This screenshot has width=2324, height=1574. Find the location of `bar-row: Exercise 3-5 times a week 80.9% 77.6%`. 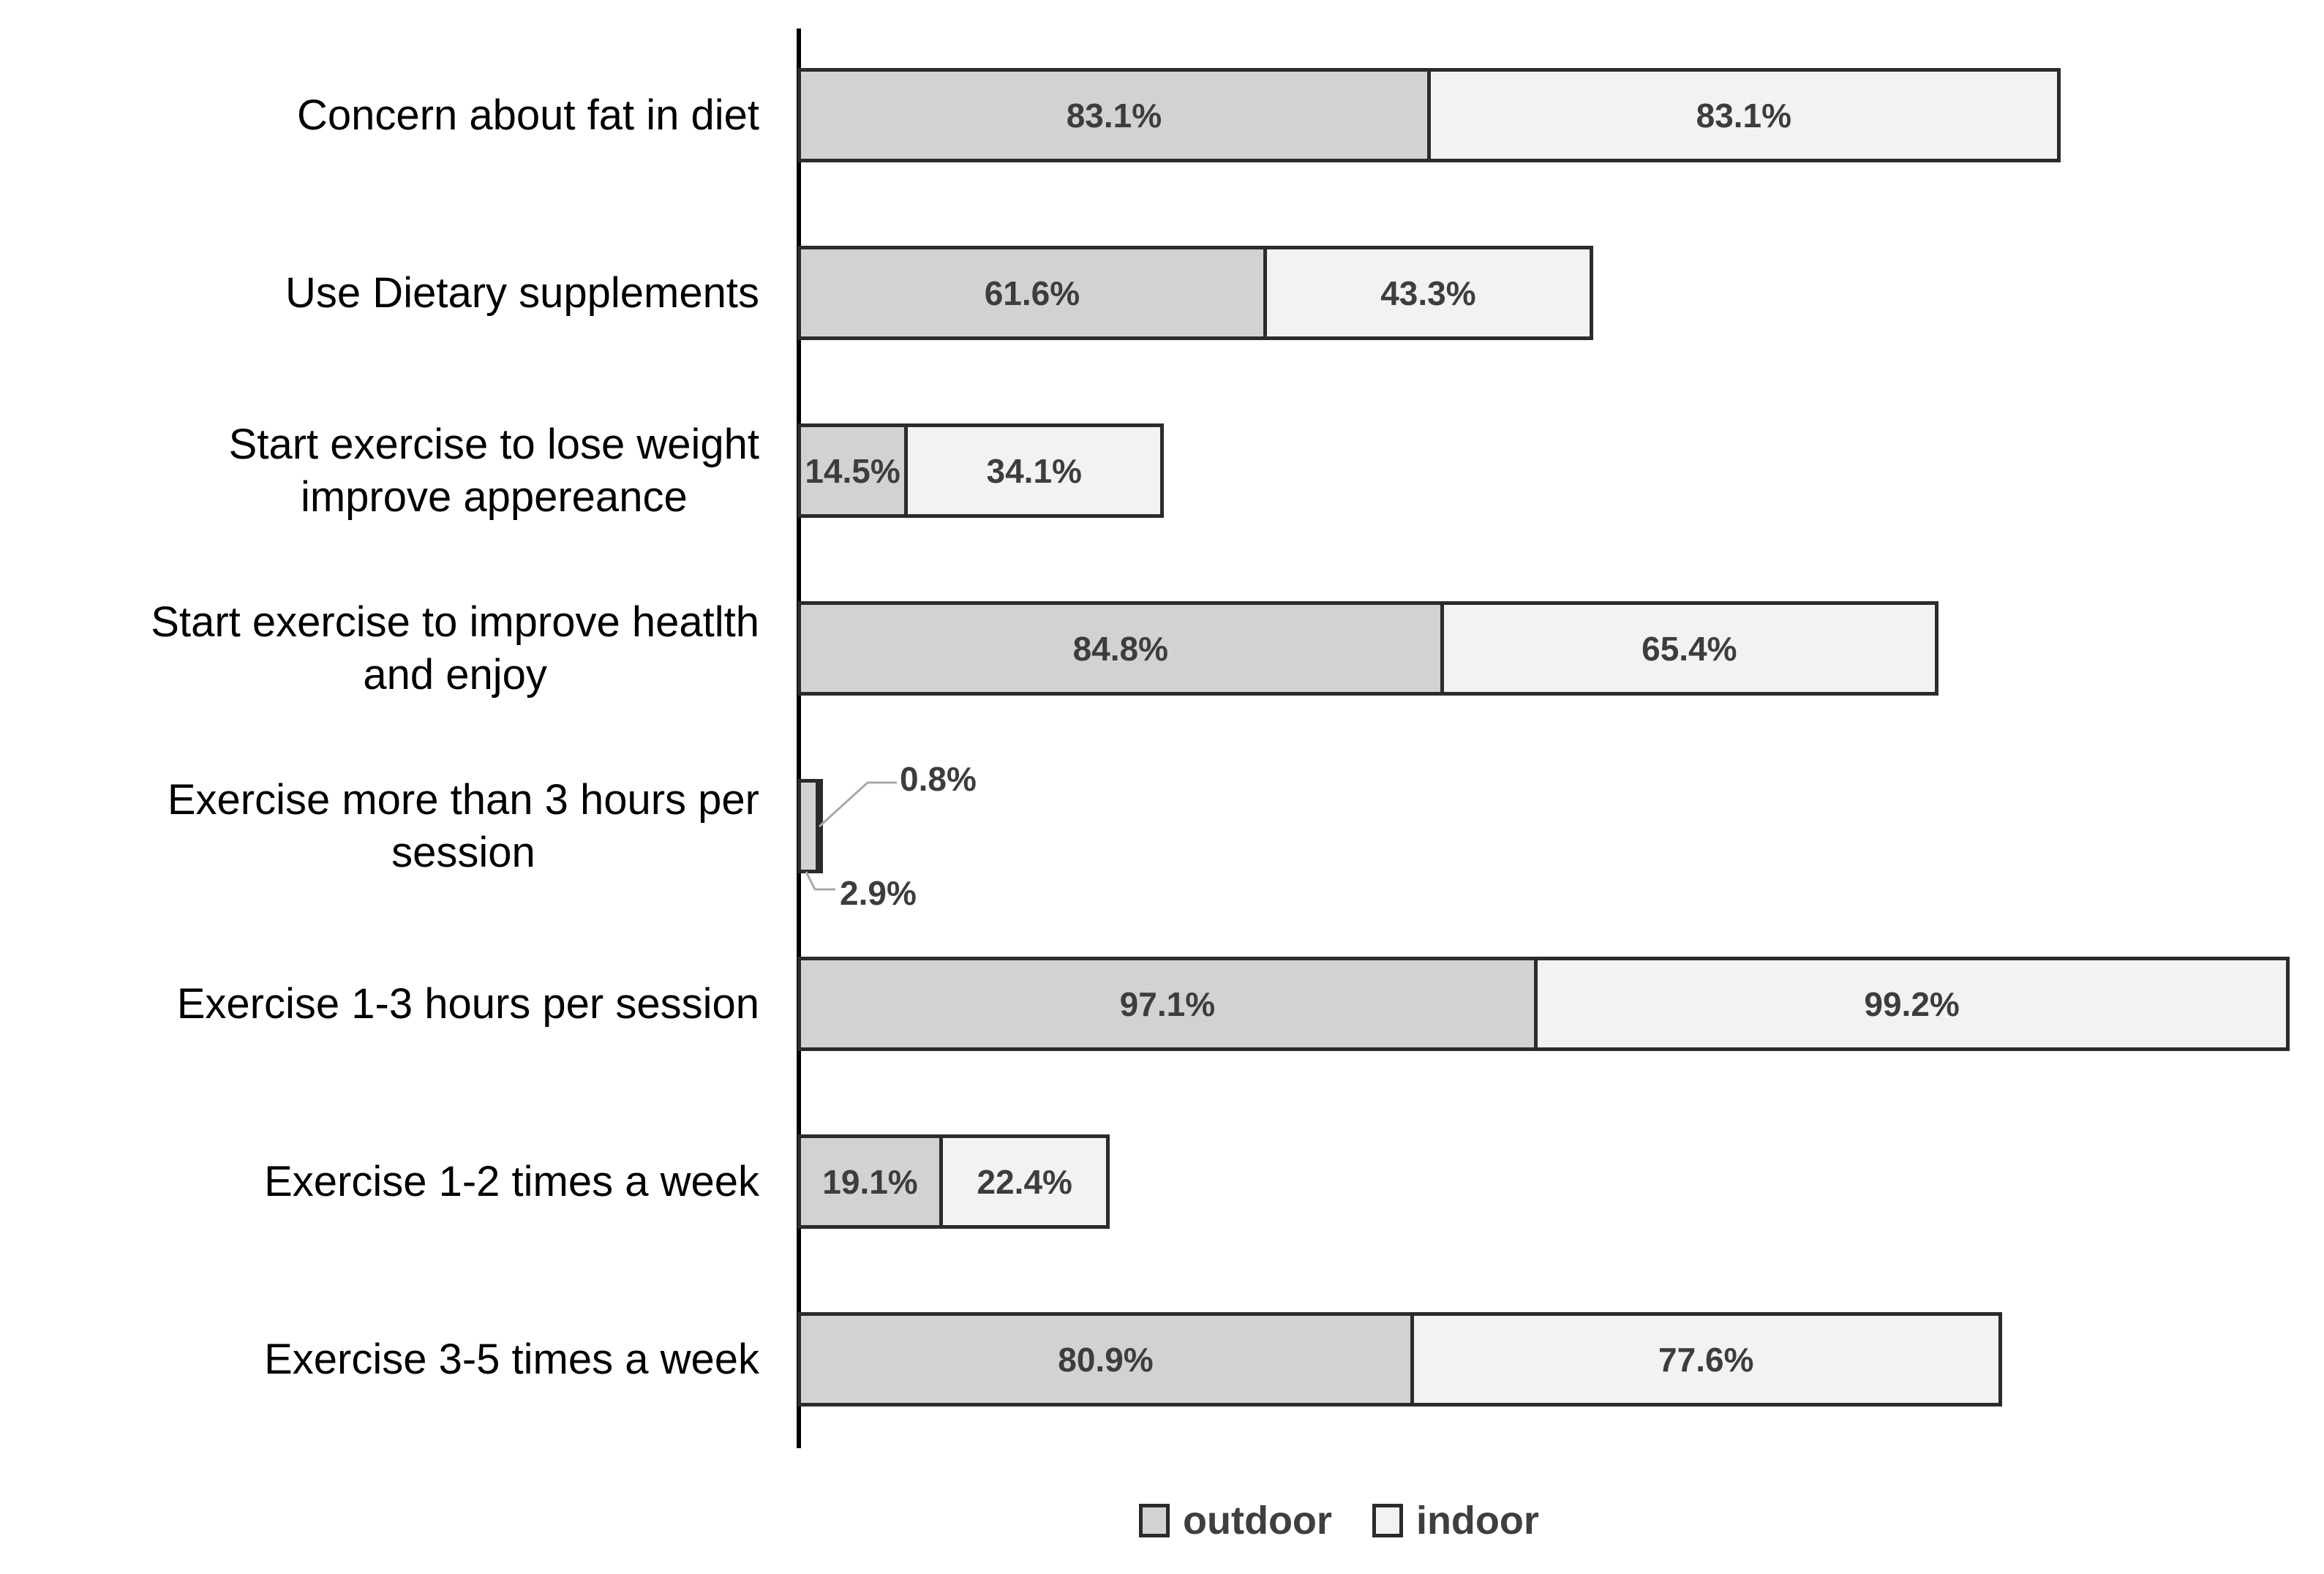

bar-row: Exercise 3-5 times a week 80.9% 77.6% is located at coordinates (1162, 1359).